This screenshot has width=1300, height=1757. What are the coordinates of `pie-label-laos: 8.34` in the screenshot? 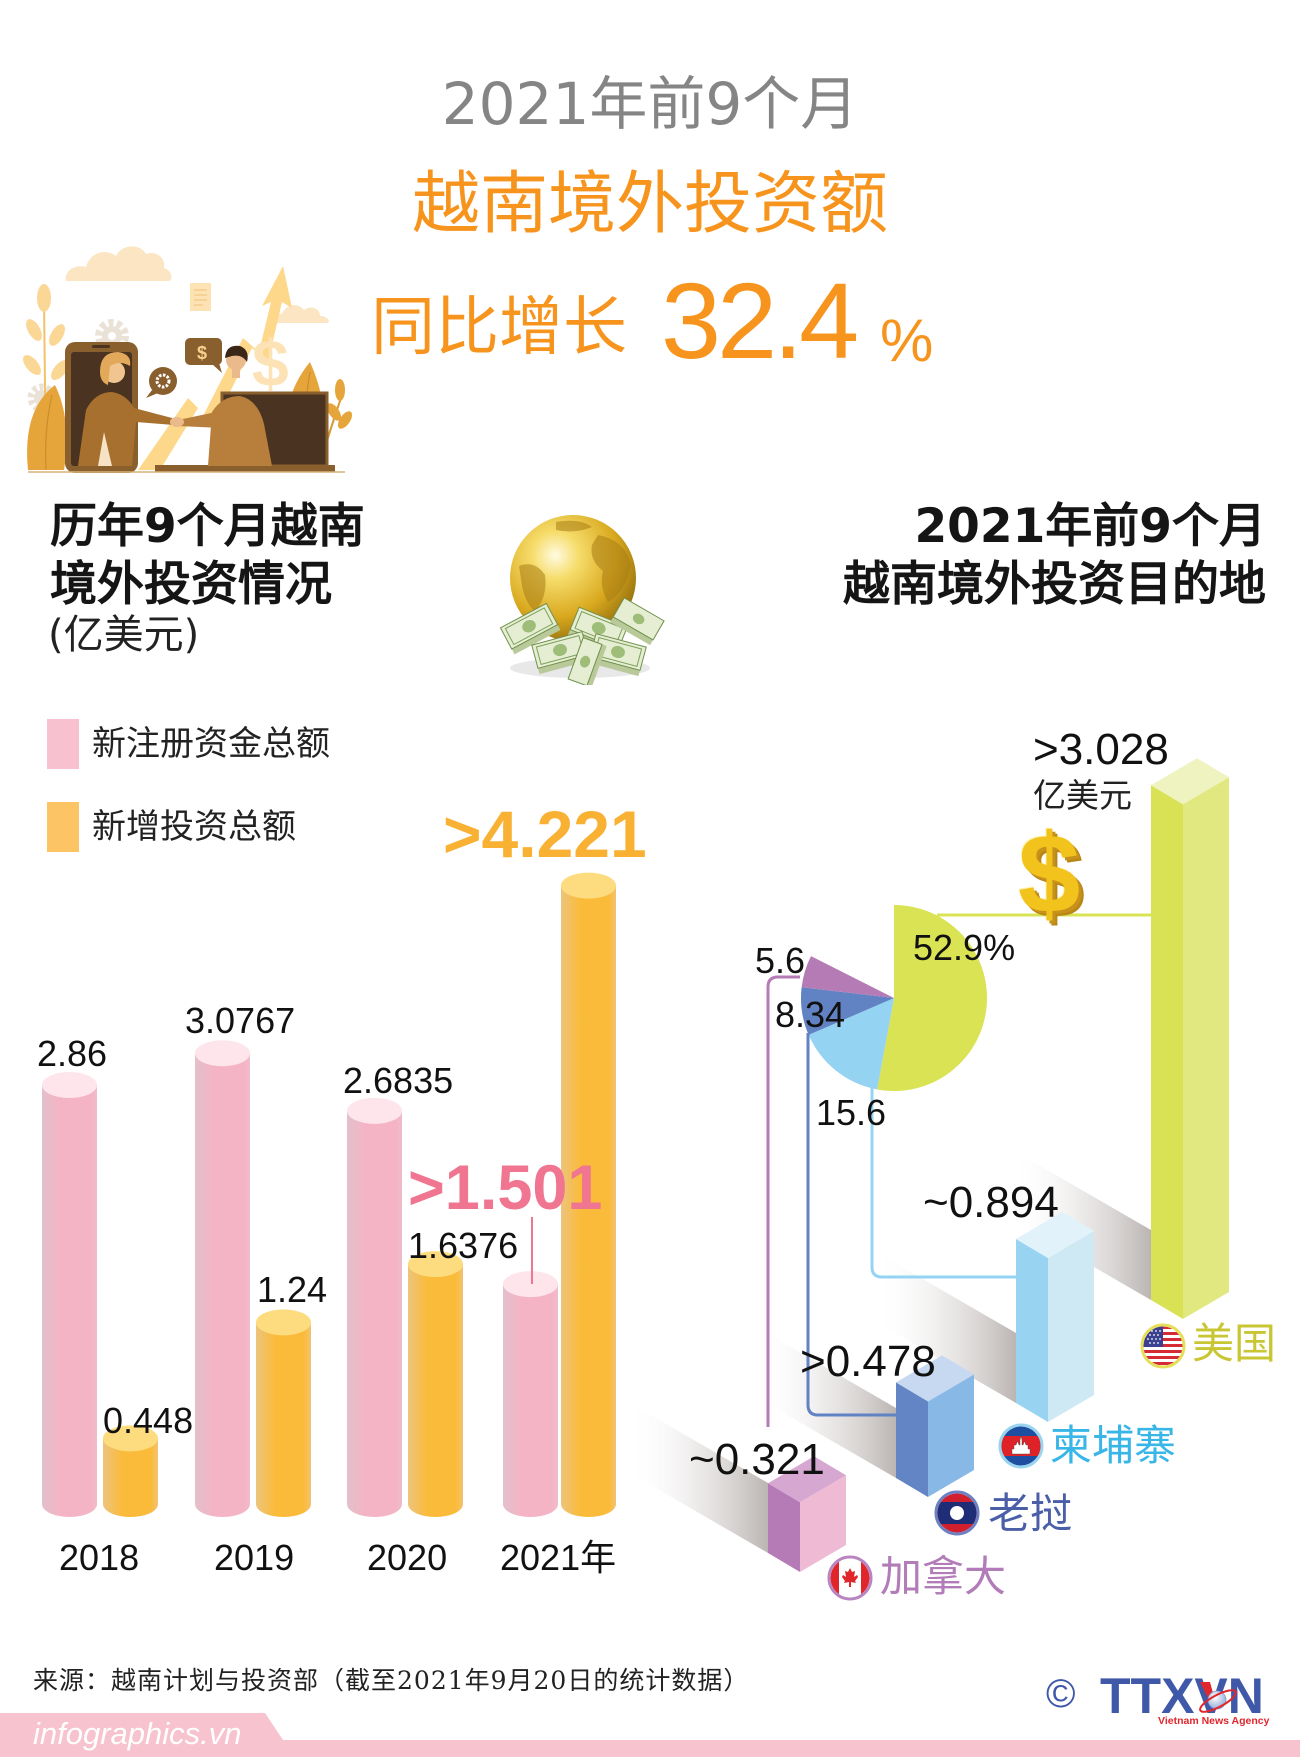 It's located at (810, 1014).